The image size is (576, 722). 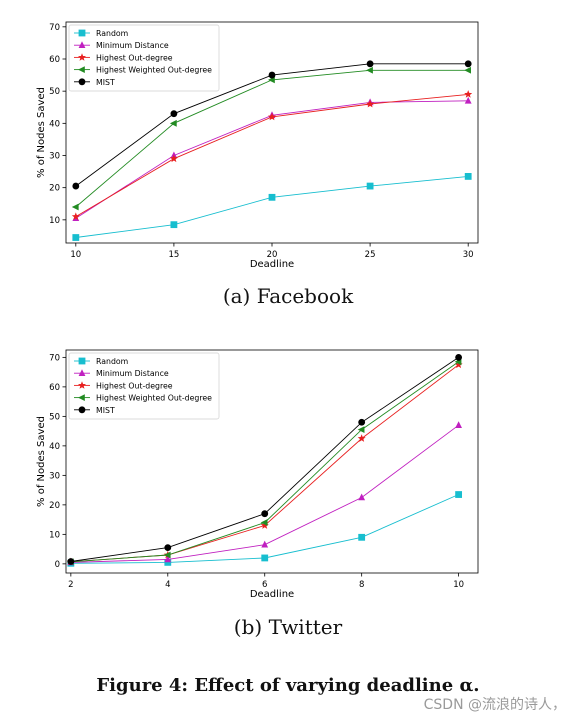 What do you see at coordinates (54, 60) in the screenshot?
I see `facebook-y-tick-label: 60` at bounding box center [54, 60].